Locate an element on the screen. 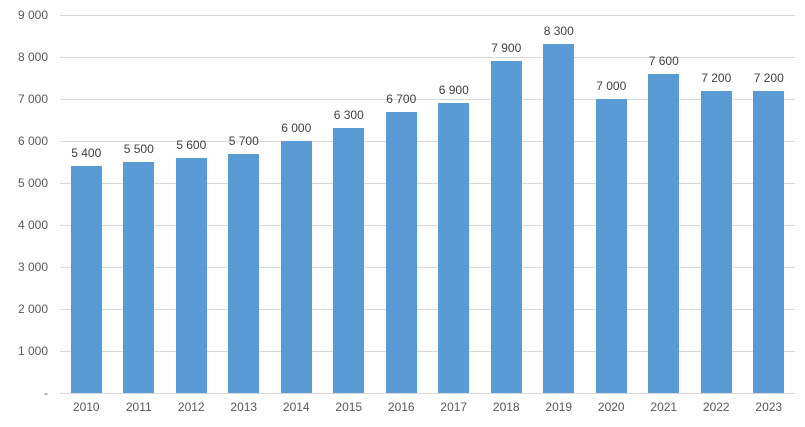 This screenshot has height=427, width=805. y-tick-label: 8 000 is located at coordinates (32, 57).